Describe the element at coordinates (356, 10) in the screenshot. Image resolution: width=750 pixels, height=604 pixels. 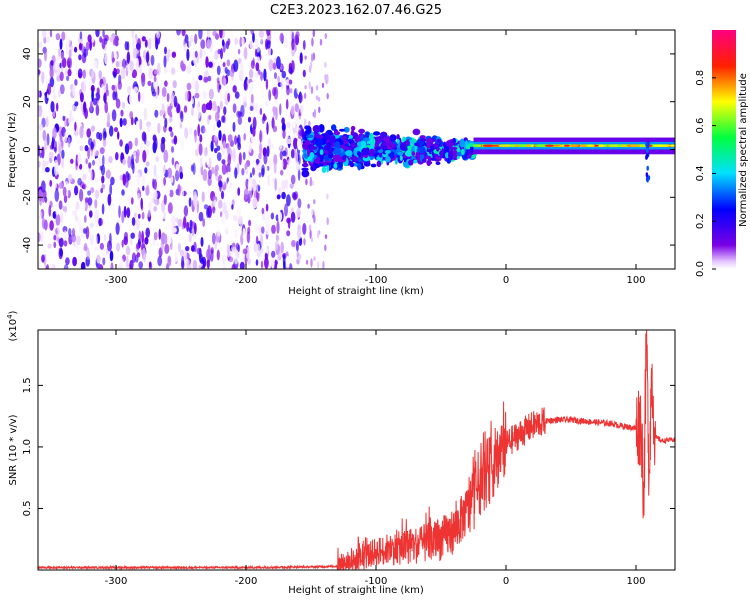
I see `figure-title: C2E3.2023.162.07.46.G25` at that location.